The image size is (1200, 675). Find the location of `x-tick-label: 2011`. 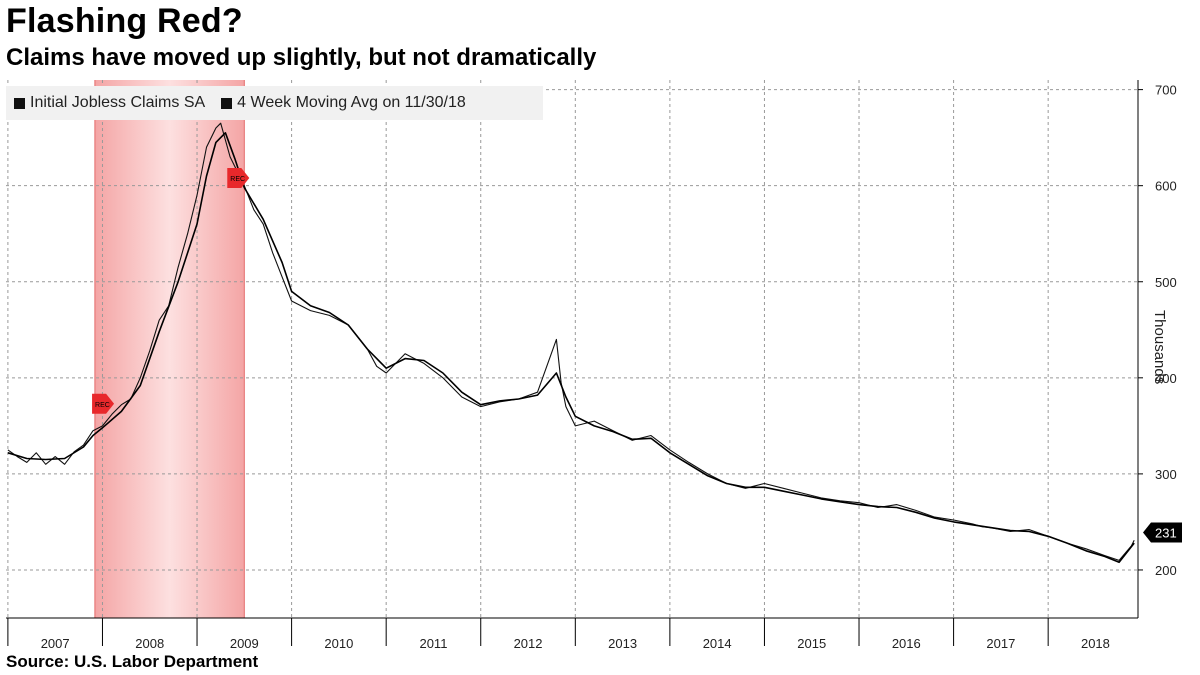

x-tick-label: 2011 is located at coordinates (433, 643).